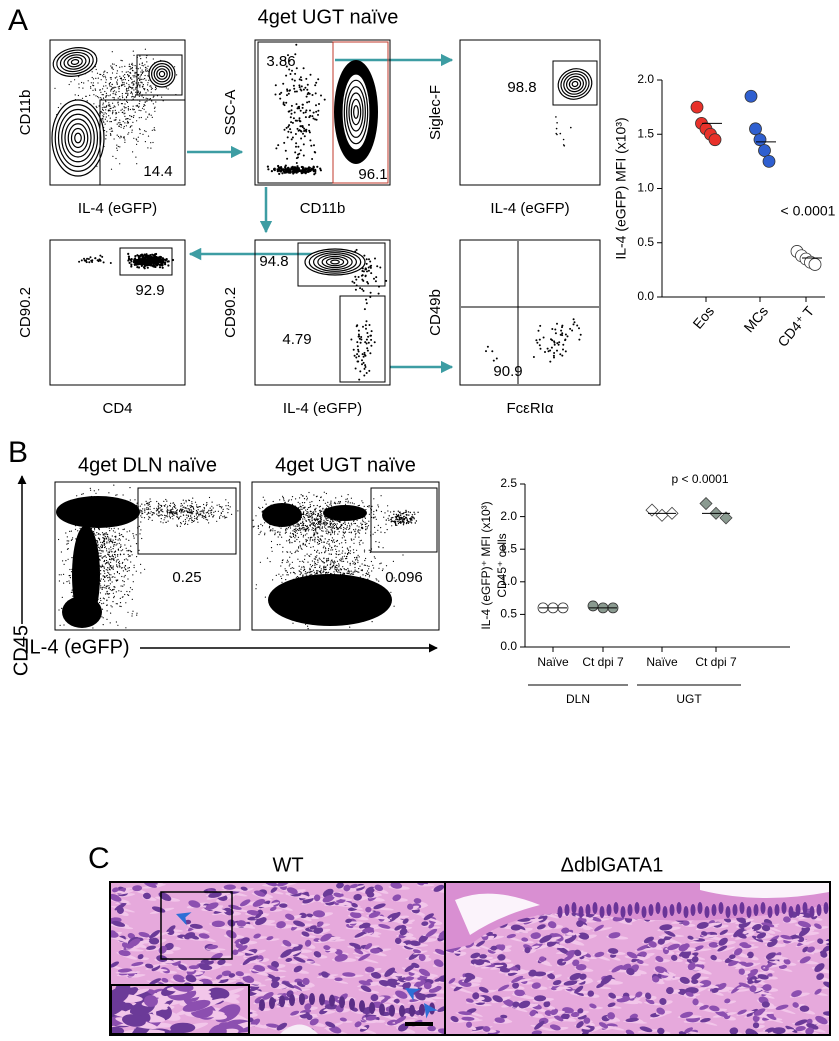 This screenshot has width=839, height=1041. What do you see at coordinates (99, 858) in the screenshot?
I see `panel-label: C` at bounding box center [99, 858].